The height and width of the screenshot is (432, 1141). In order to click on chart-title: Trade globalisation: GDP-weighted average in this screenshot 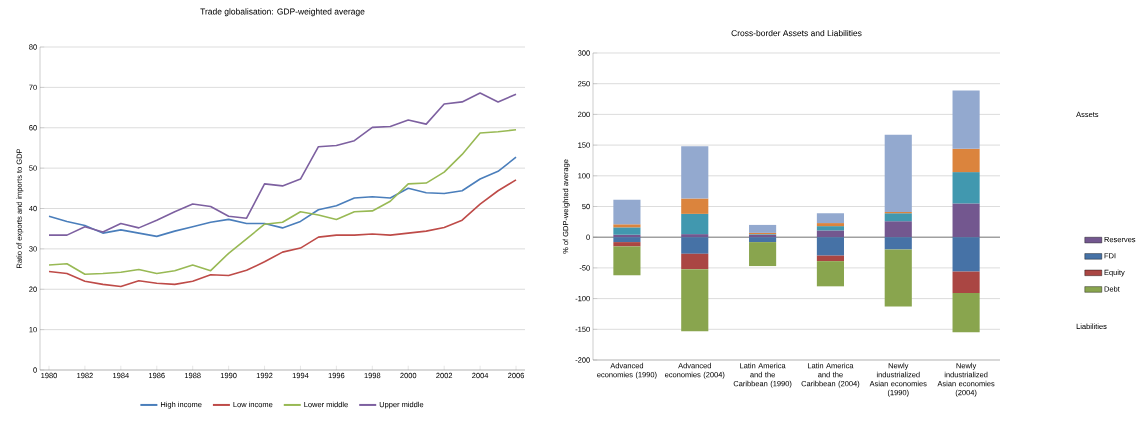, I will do `click(282, 12)`.